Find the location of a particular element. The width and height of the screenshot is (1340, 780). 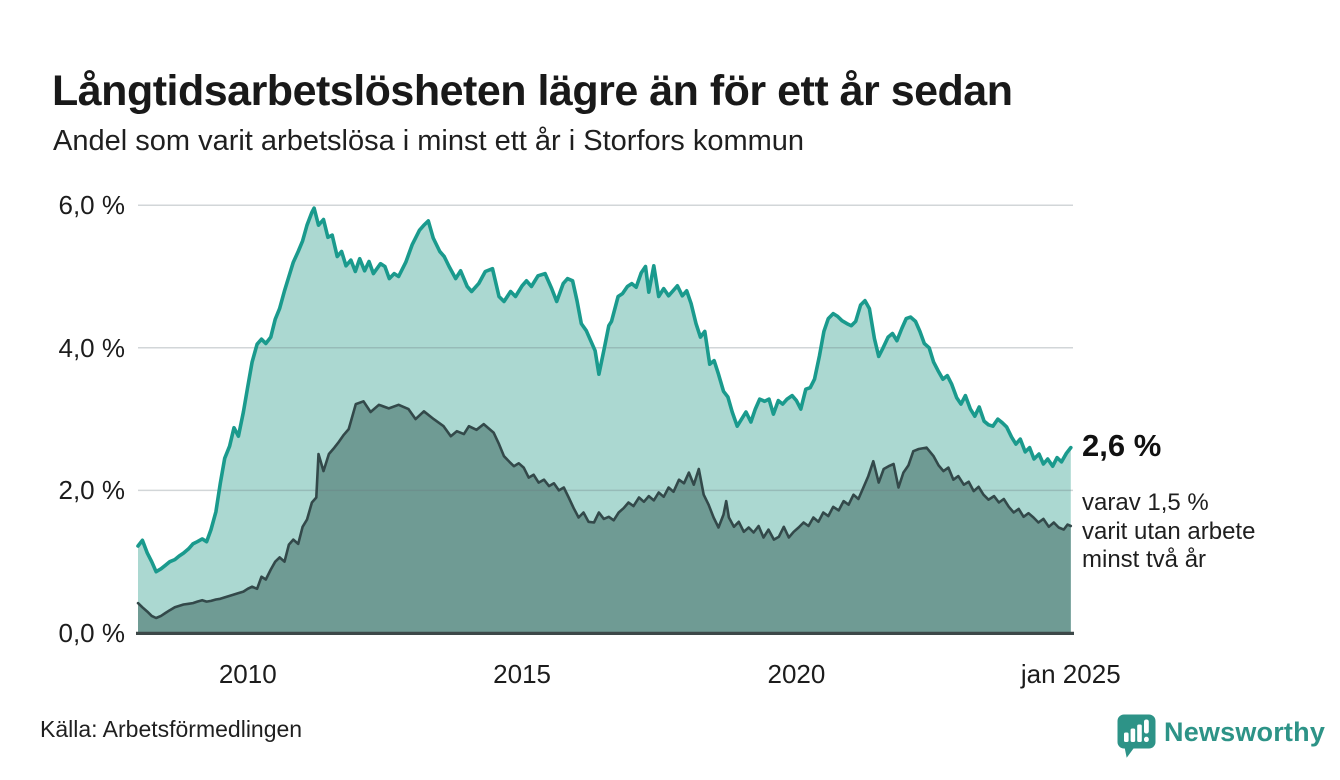

annotation-note-line-3: minst två år is located at coordinates (1144, 559).